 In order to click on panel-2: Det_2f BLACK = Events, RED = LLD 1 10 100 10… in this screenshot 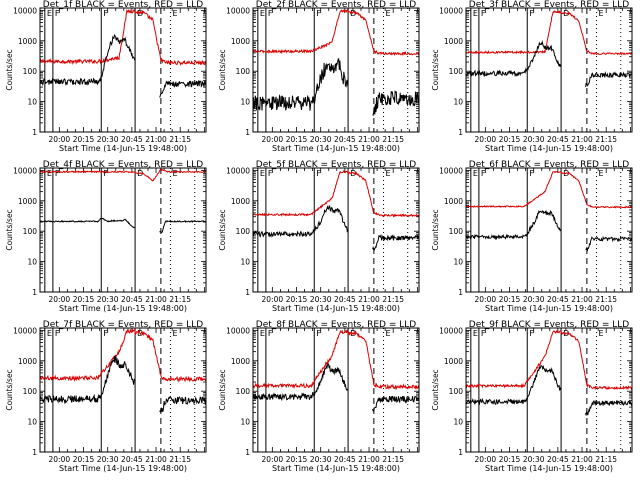, I will do `click(319, 76)`.